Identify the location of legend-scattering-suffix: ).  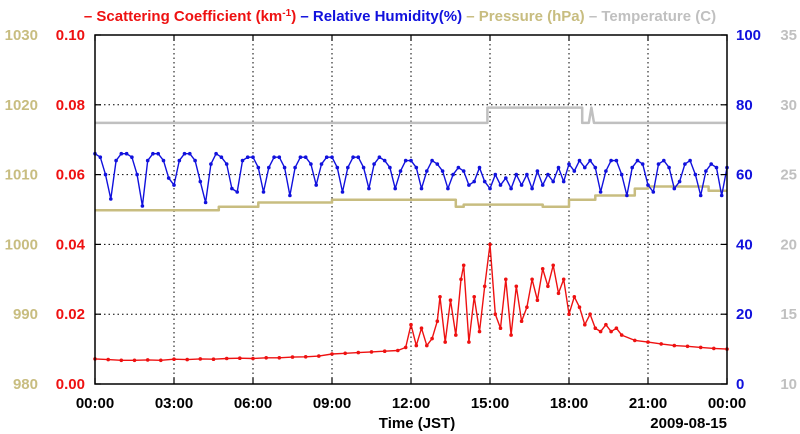
(293, 16).